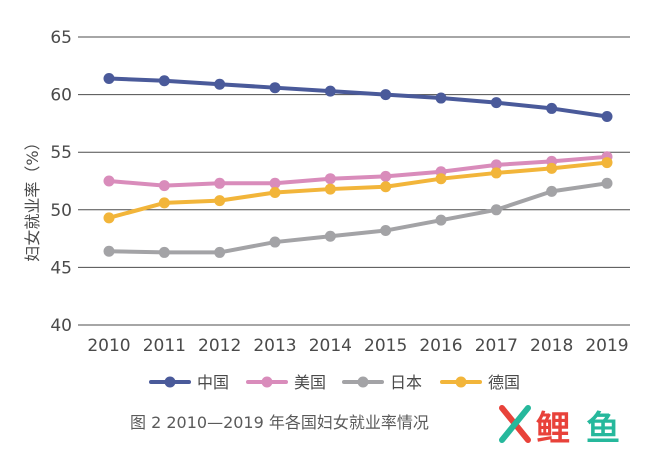  Describe the element at coordinates (61, 96) in the screenshot. I see `y-tick-label: 60` at that location.